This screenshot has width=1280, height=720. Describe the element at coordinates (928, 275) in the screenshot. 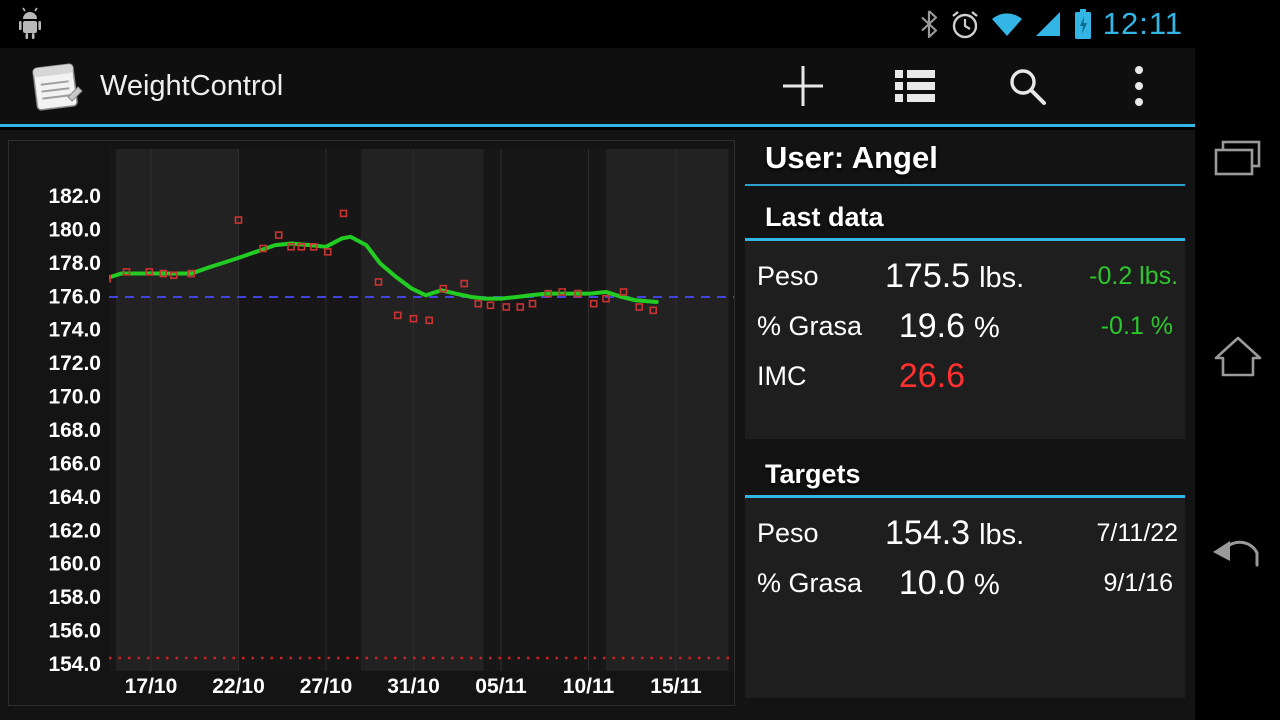

I see `metric-number: 175.5` at that location.